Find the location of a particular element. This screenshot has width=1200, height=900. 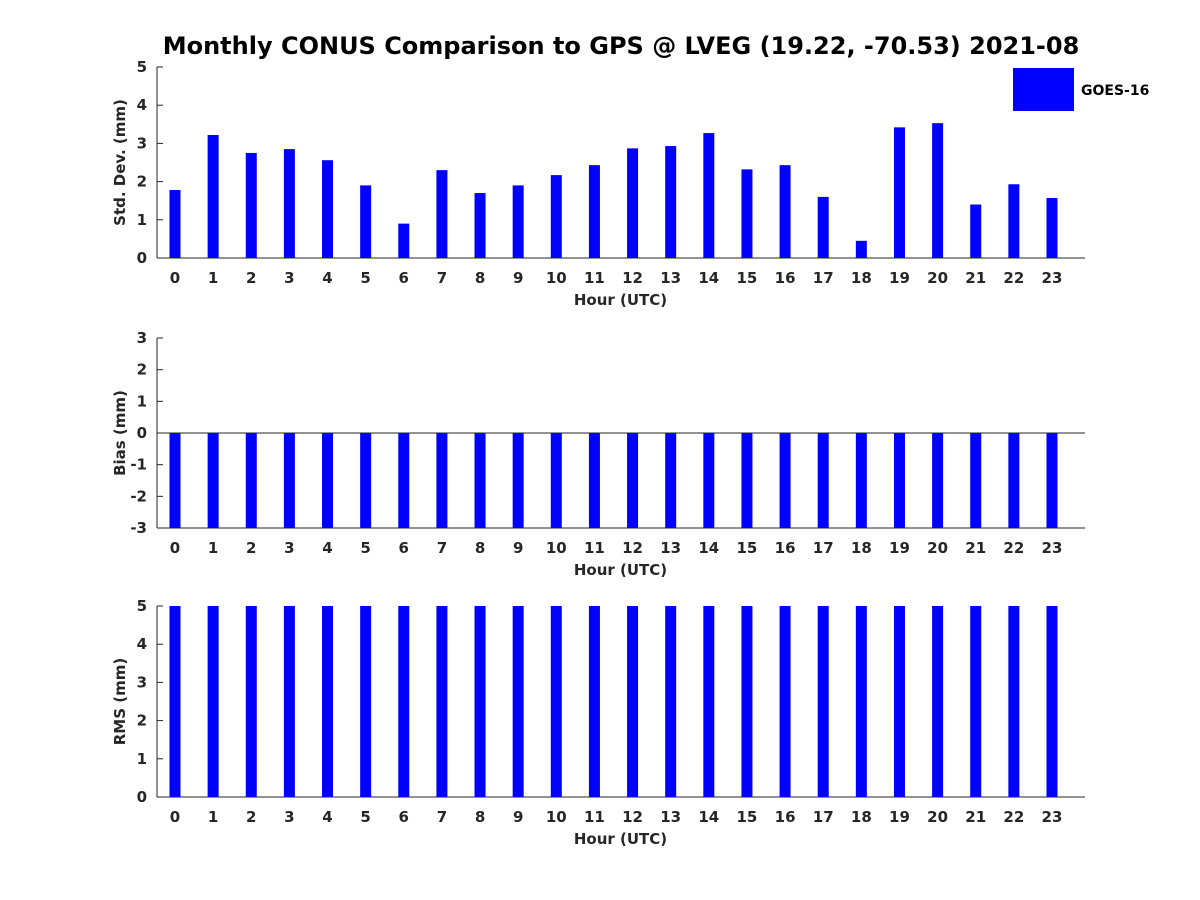

y-tick-label: -1 is located at coordinates (138, 465).